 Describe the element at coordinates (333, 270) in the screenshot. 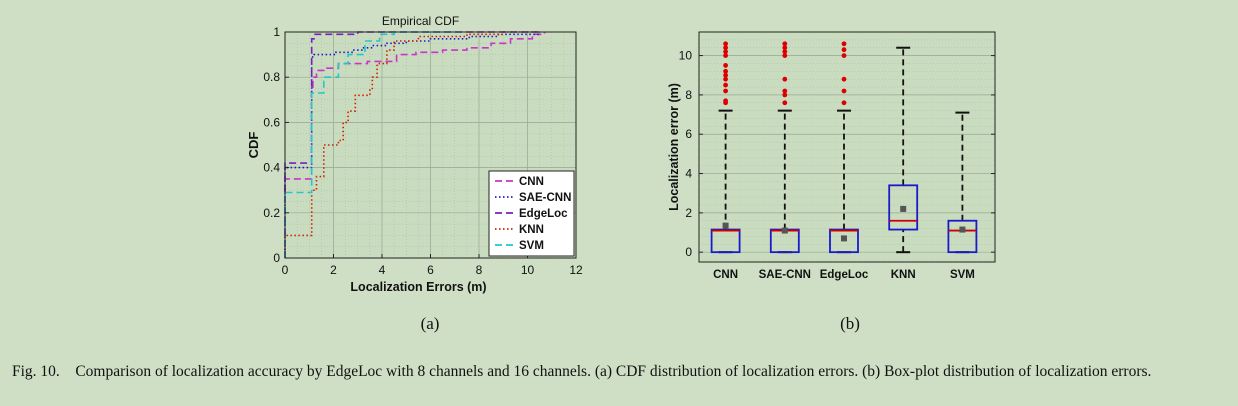

I see `cdf-x-tick-label: 2` at that location.